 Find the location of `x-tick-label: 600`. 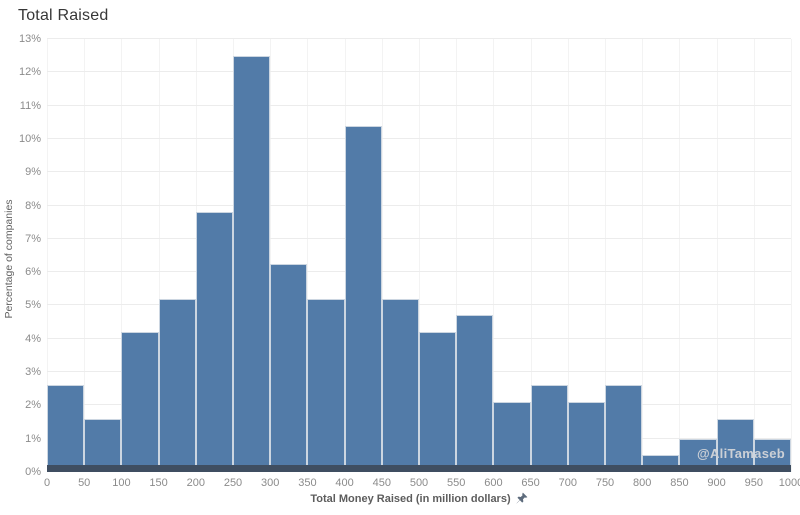

x-tick-label: 600 is located at coordinates (493, 483).